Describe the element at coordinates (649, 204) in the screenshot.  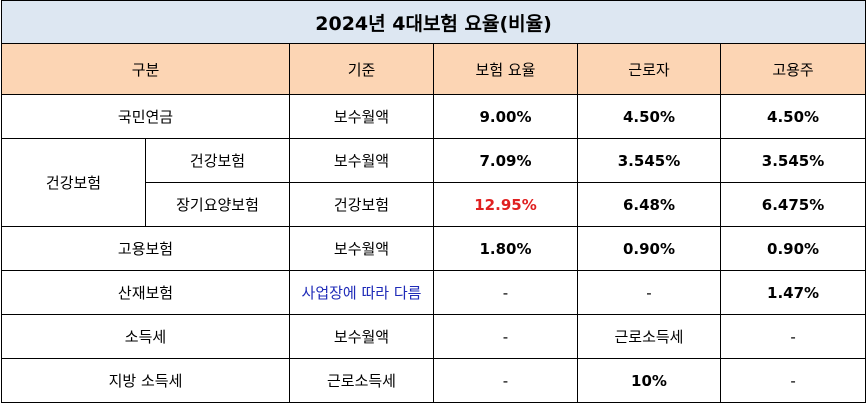
I see `worker-ltc: 6.48%` at that location.